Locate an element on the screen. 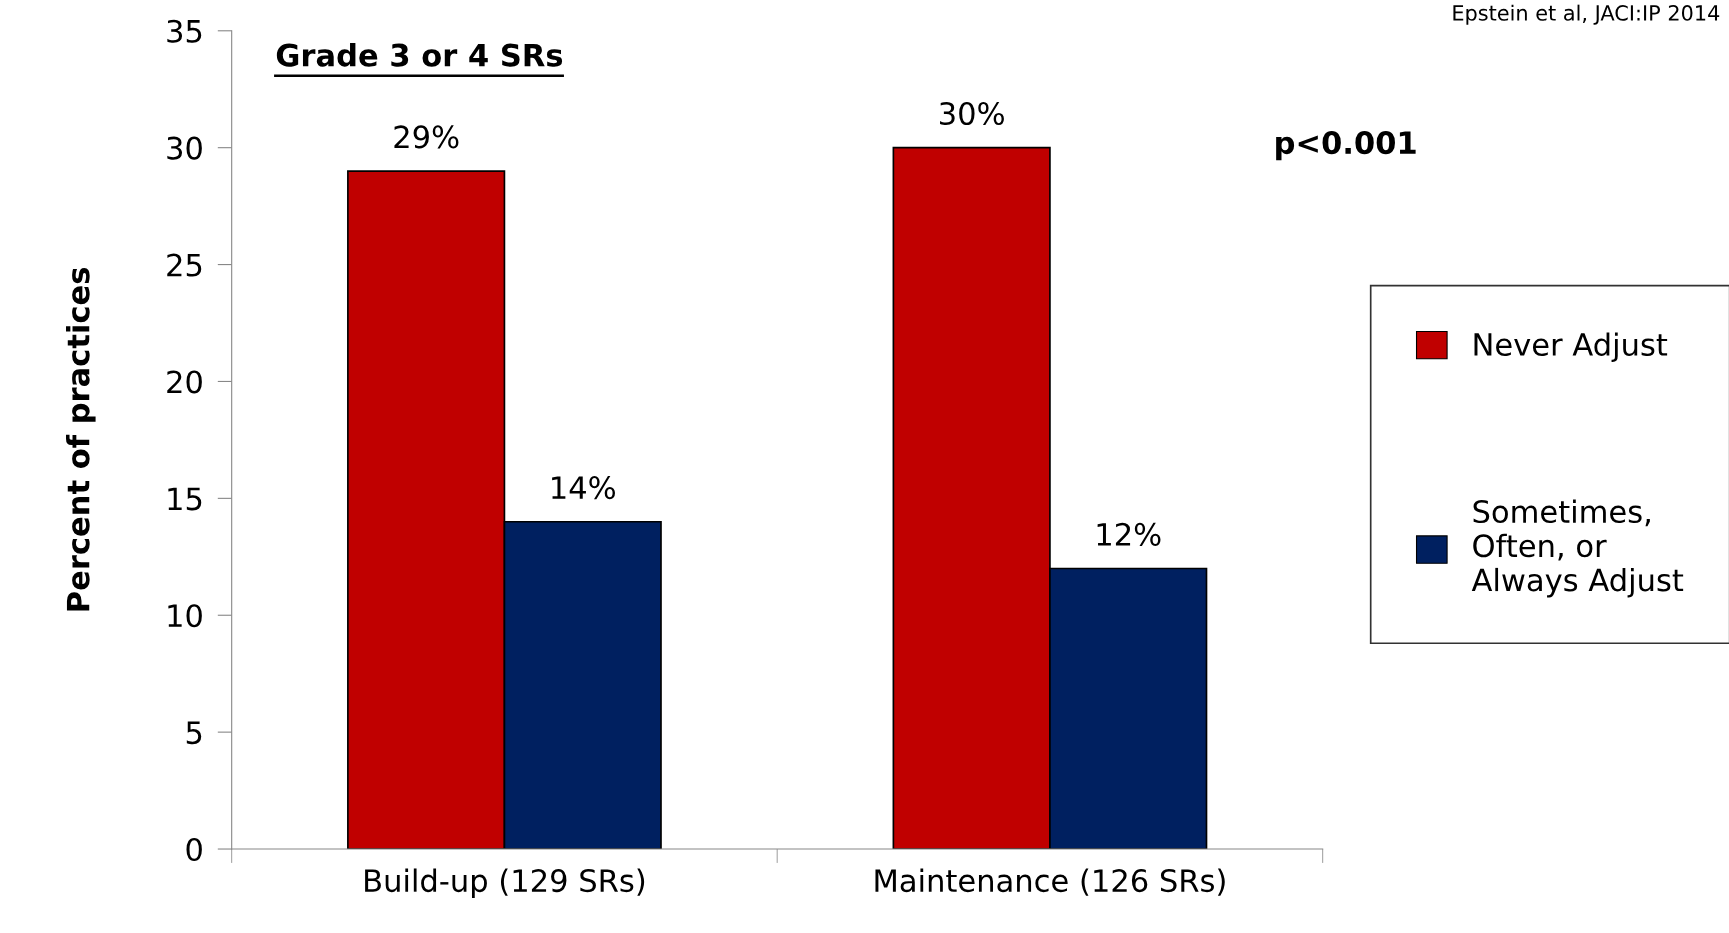 The image size is (1729, 933). y-tick-label: 30 is located at coordinates (184, 148).